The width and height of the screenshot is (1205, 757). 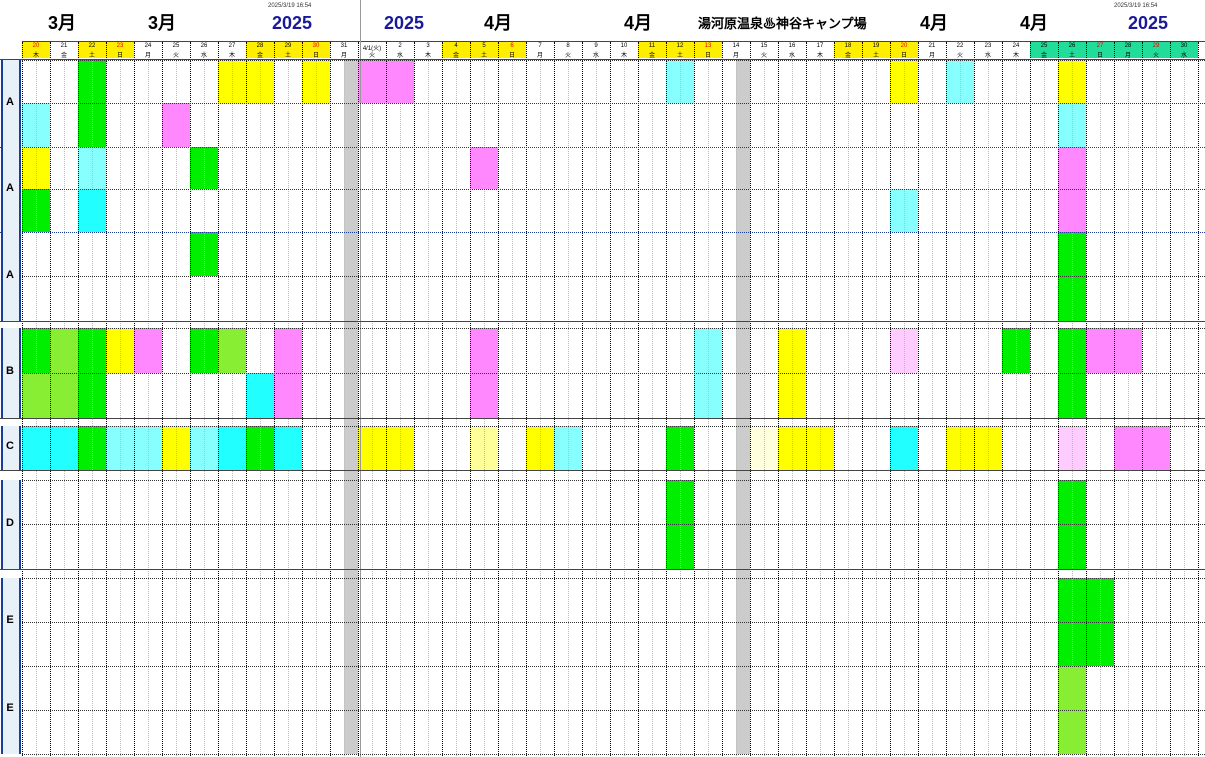 What do you see at coordinates (782, 23) in the screenshot?
I see `campsite-title: 湯河原温泉♨神谷キャンプ場` at bounding box center [782, 23].